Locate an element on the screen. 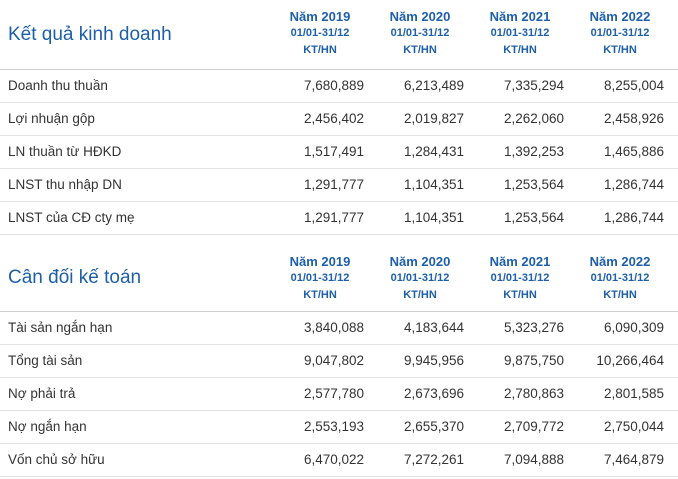 This screenshot has width=678, height=479. row-value: 1,465,886 is located at coordinates (633, 151).